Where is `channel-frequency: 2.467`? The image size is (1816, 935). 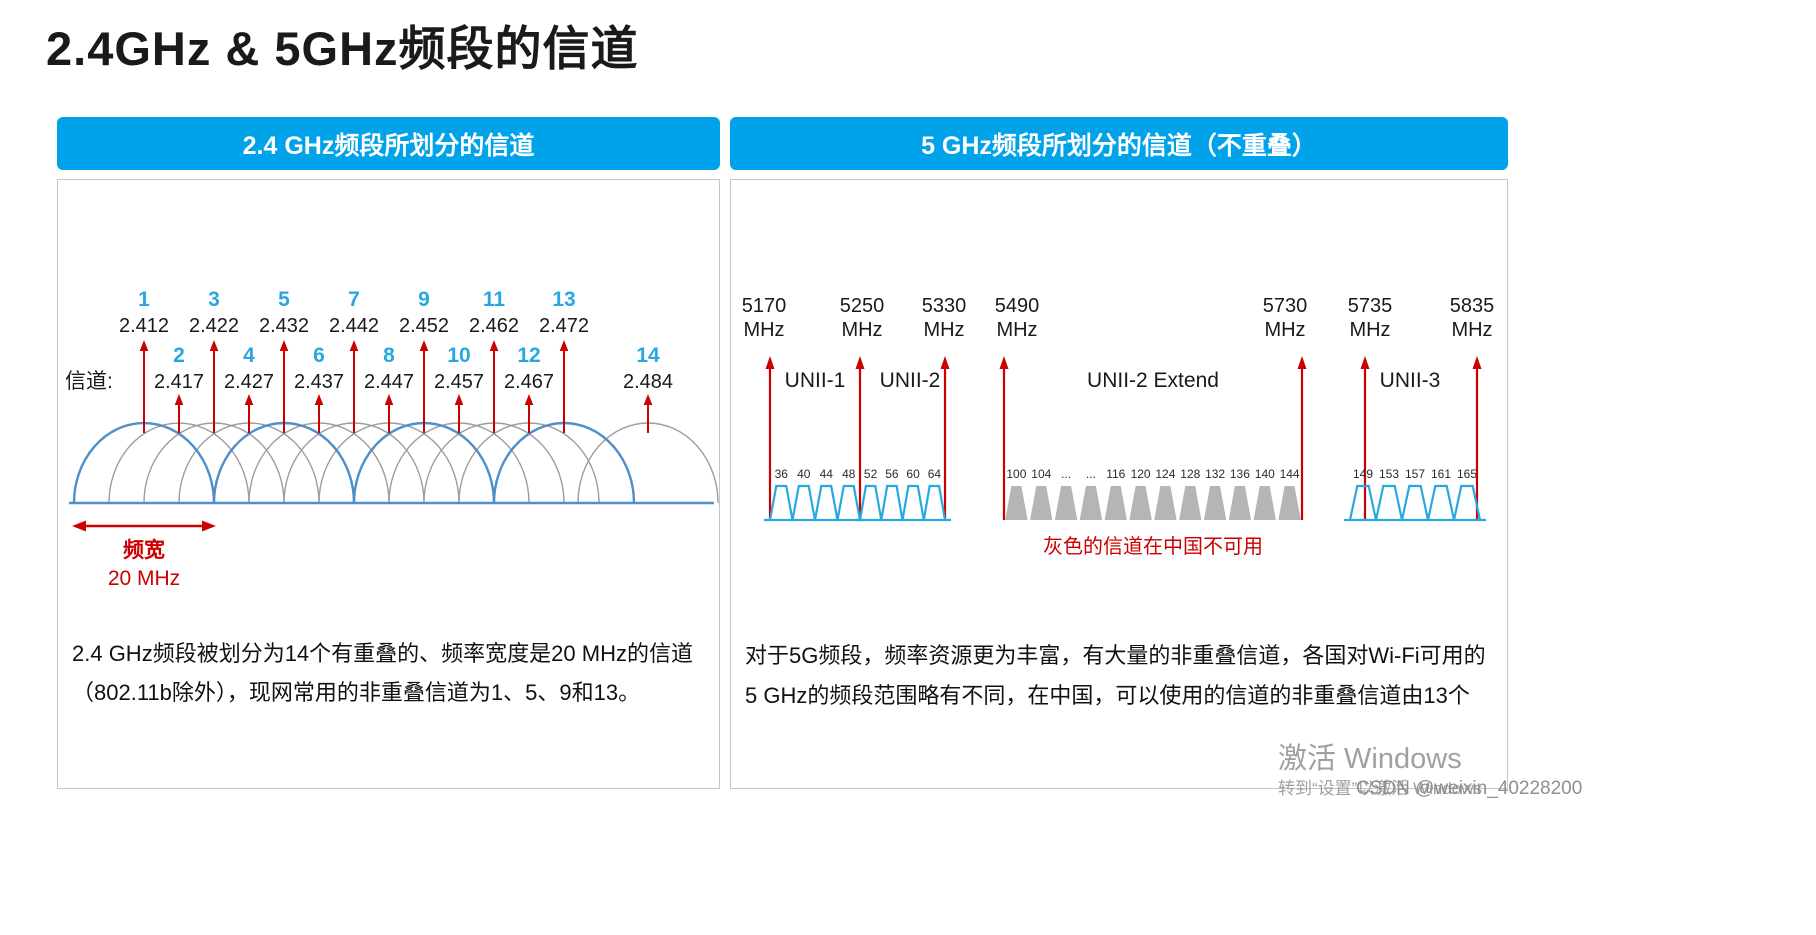 channel-frequency: 2.467 is located at coordinates (529, 382).